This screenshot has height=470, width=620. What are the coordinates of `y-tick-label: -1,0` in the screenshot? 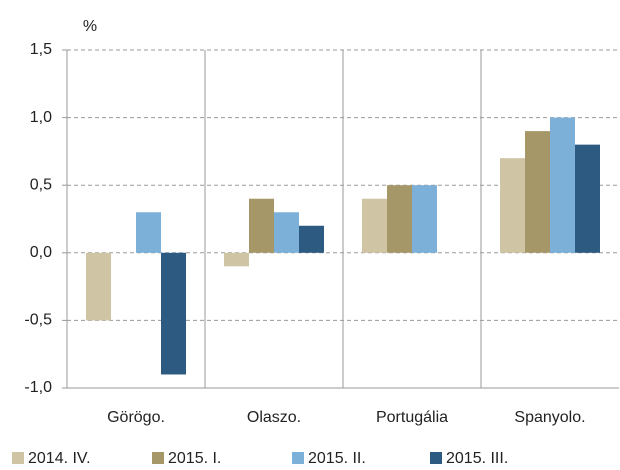 It's located at (38, 387).